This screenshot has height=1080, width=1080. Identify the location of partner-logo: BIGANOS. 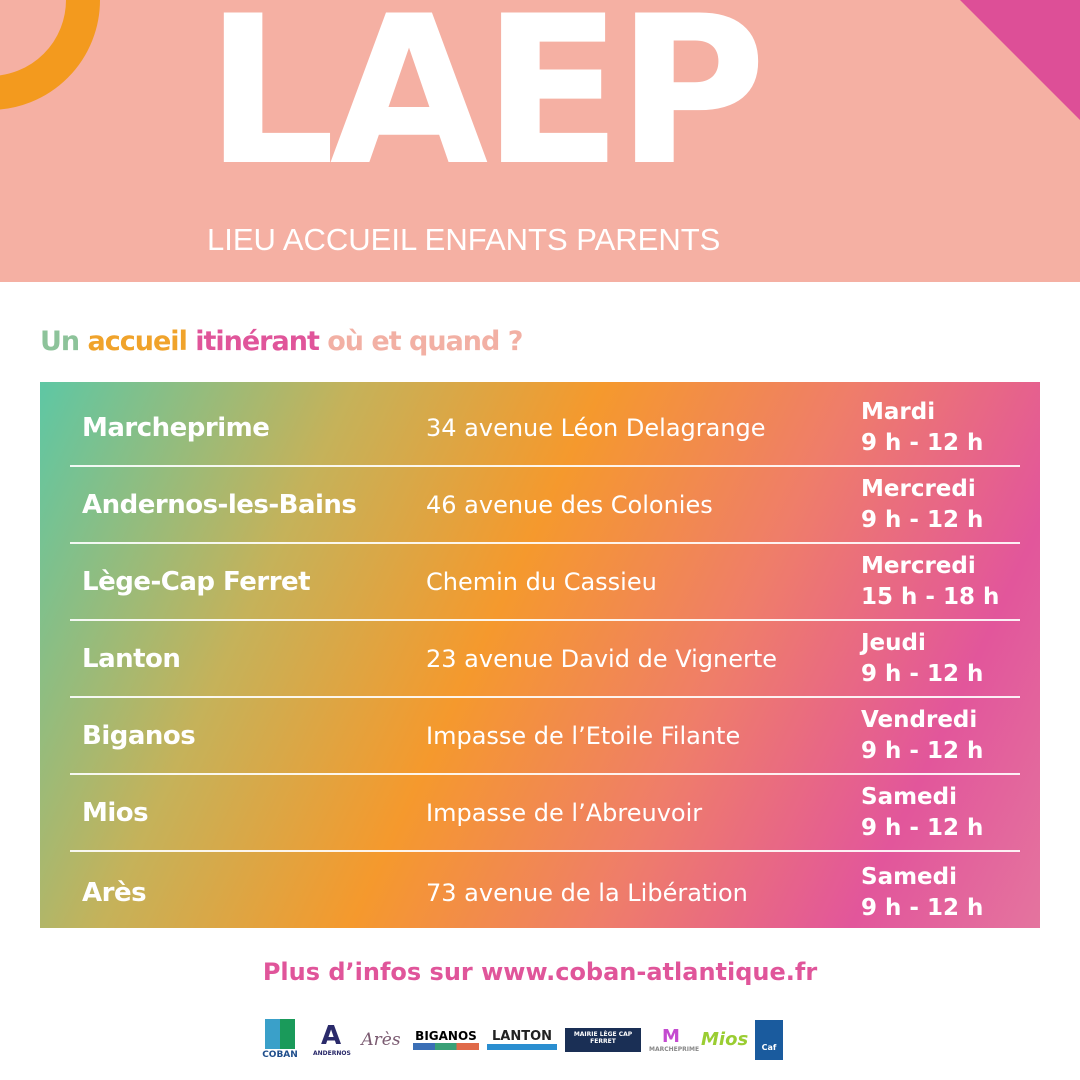
(446, 1040).